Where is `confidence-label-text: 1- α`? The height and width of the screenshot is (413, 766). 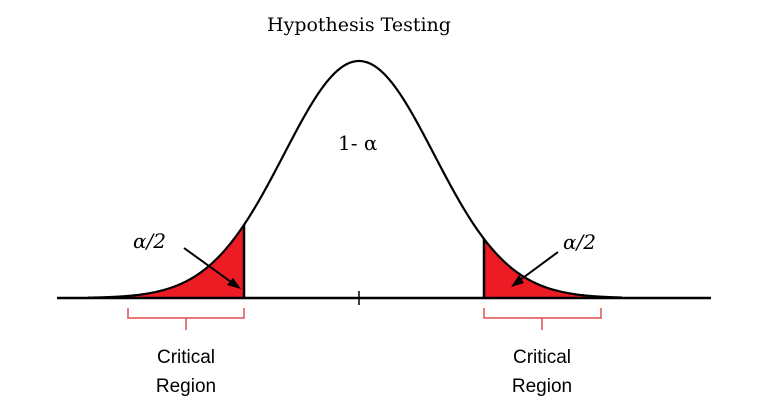 confidence-label-text: 1- α is located at coordinates (357, 143).